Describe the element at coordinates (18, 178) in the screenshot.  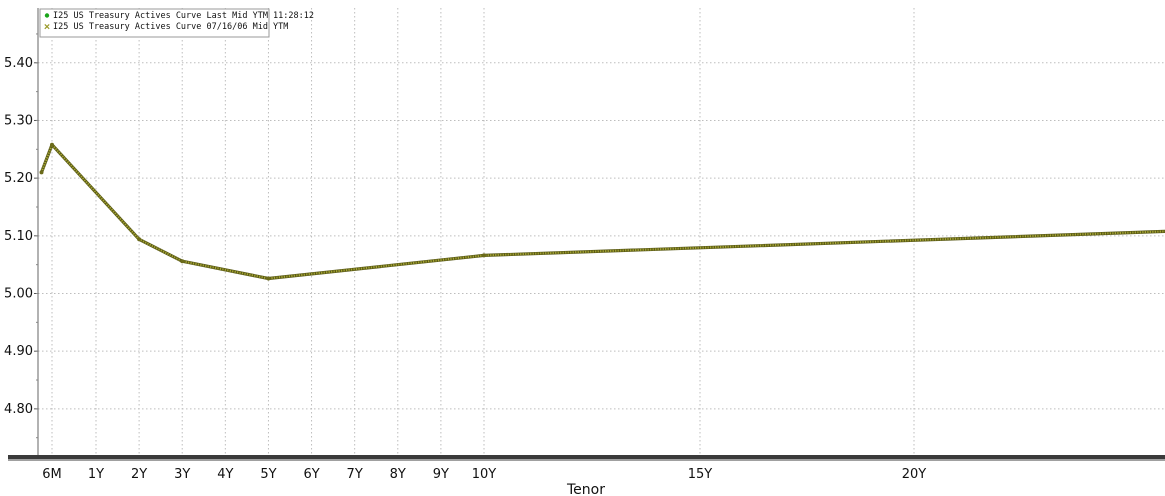
I see `y-tick-label: 5.20` at that location.